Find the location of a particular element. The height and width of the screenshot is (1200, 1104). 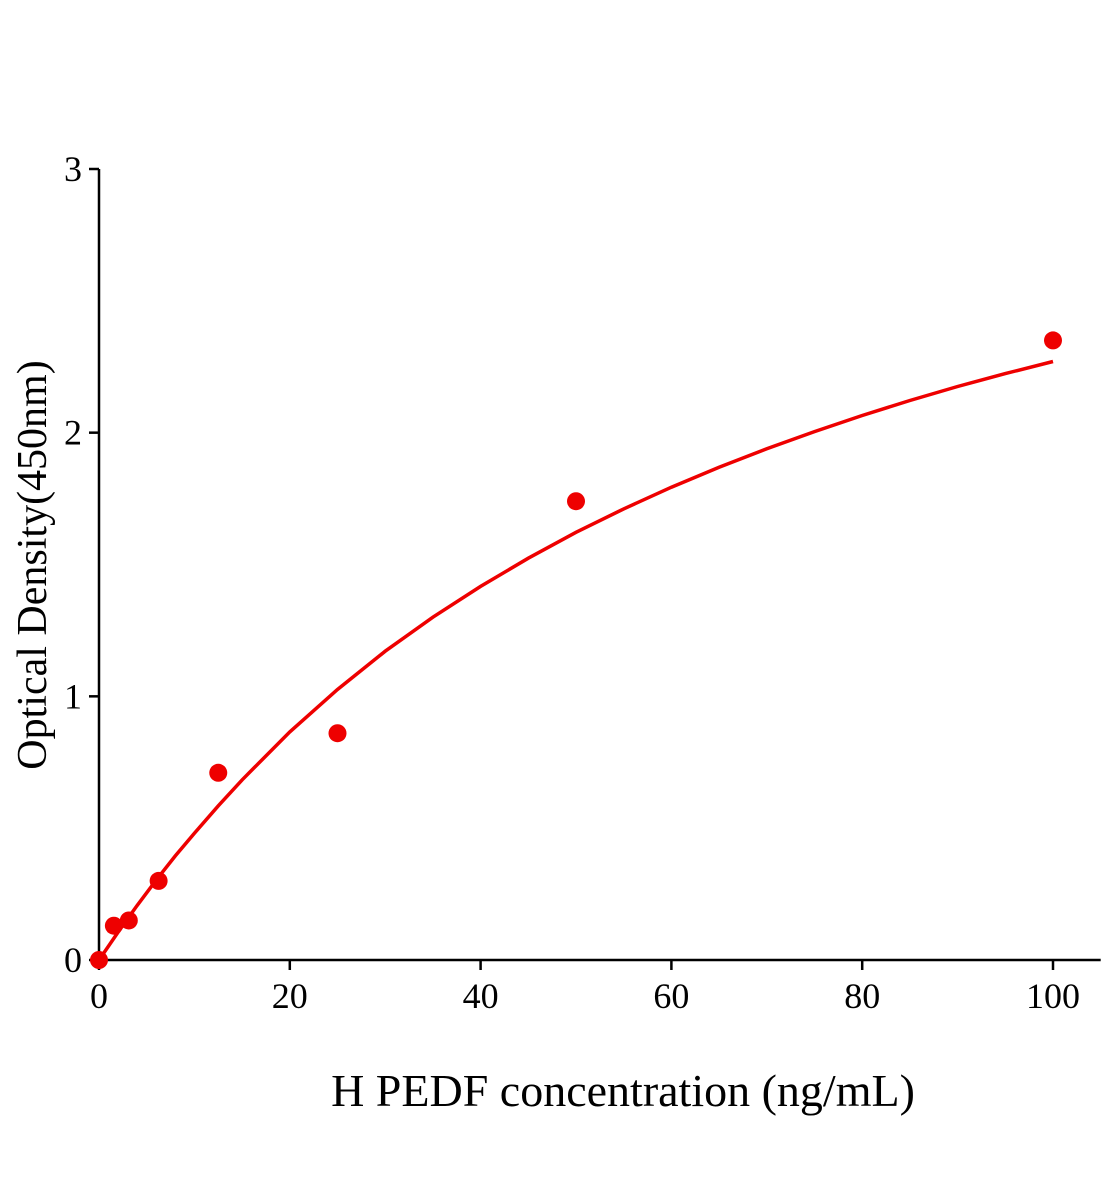

y-axis-label: Optical Density(450nm) is located at coordinates (33, 564).